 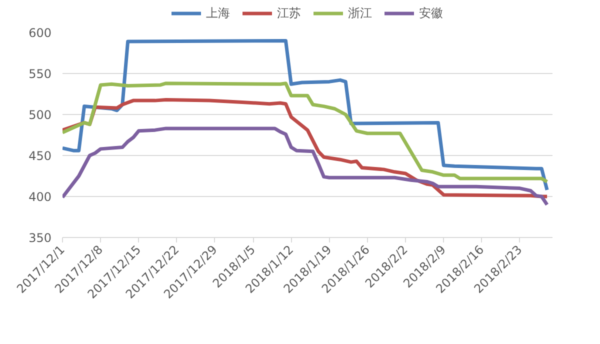 I want to click on y-tick-label: 500, so click(x=40, y=115).